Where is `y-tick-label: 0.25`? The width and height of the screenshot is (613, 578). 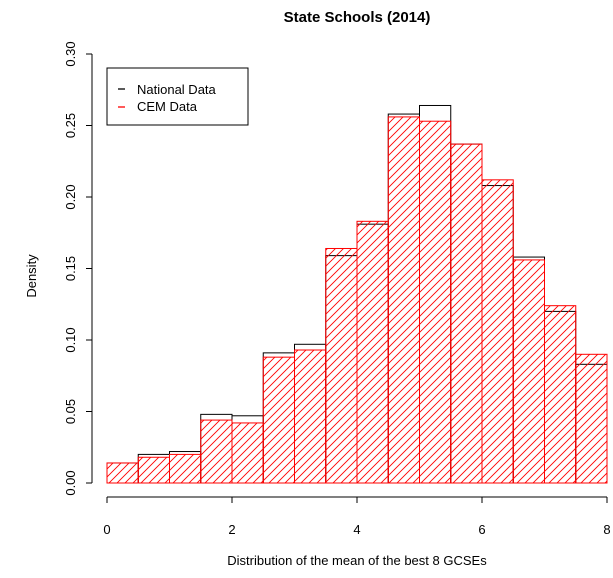
y-tick-label: 0.25 is located at coordinates (70, 125).